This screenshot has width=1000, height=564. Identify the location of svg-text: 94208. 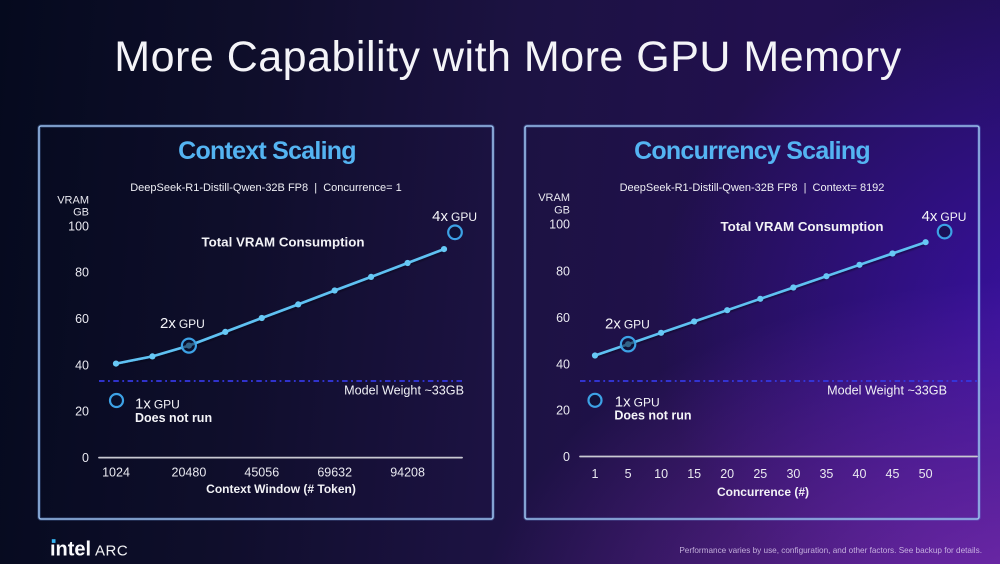
(407, 473).